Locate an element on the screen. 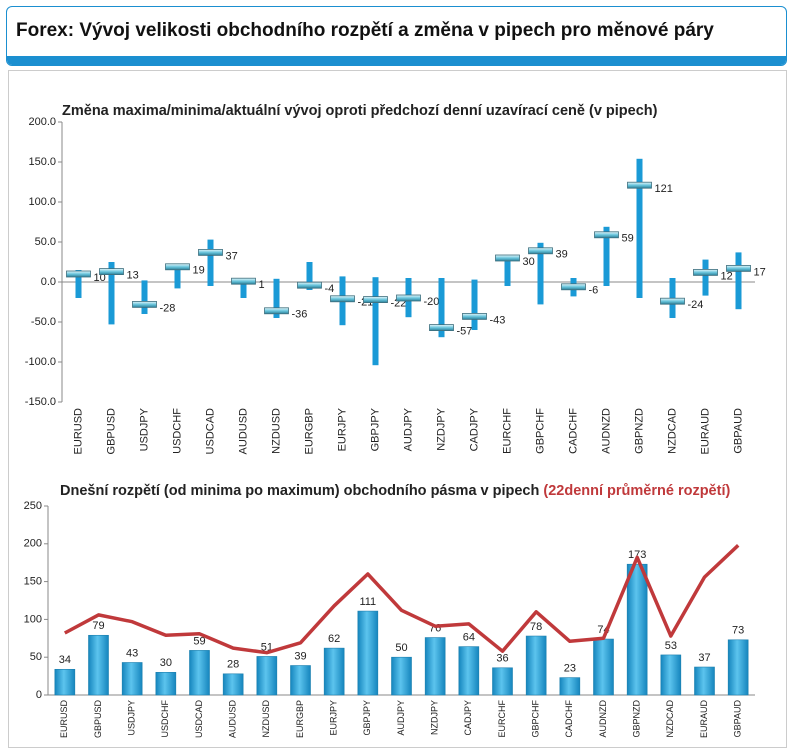  x-tick-label: AUDNZD is located at coordinates (603, 719).